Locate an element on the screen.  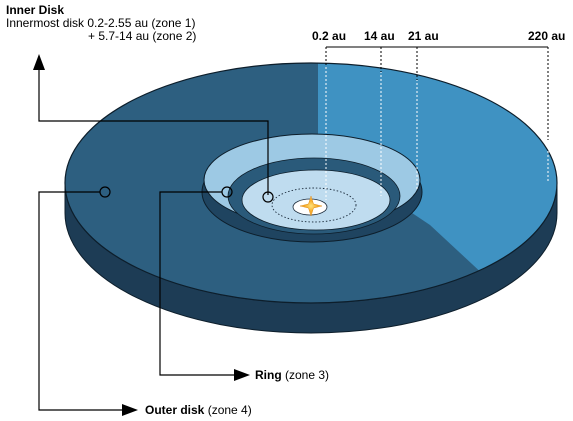
ring-label-name: Ring is located at coordinates (268, 375).